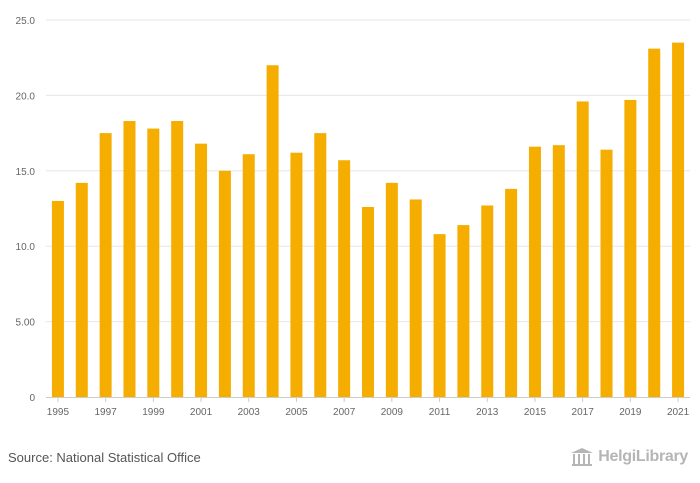 The width and height of the screenshot is (700, 483). Describe the element at coordinates (582, 249) in the screenshot. I see `bar-2017` at that location.